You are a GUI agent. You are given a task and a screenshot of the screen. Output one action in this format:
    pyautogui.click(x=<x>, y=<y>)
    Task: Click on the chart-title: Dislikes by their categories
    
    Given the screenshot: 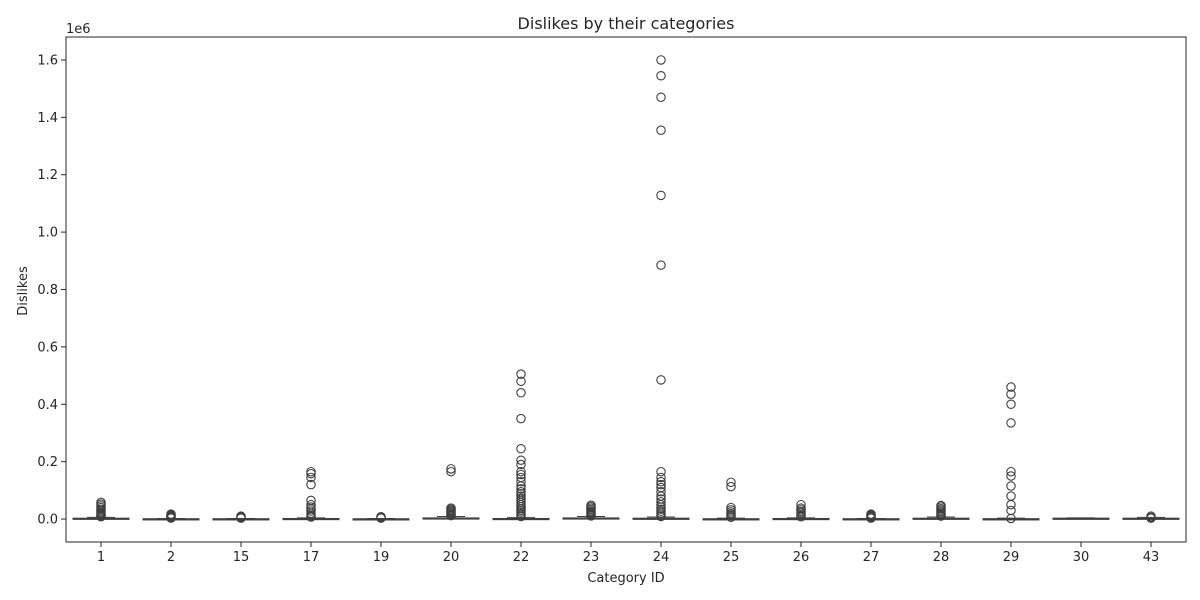 What is the action you would take?
    pyautogui.click(x=626, y=23)
    